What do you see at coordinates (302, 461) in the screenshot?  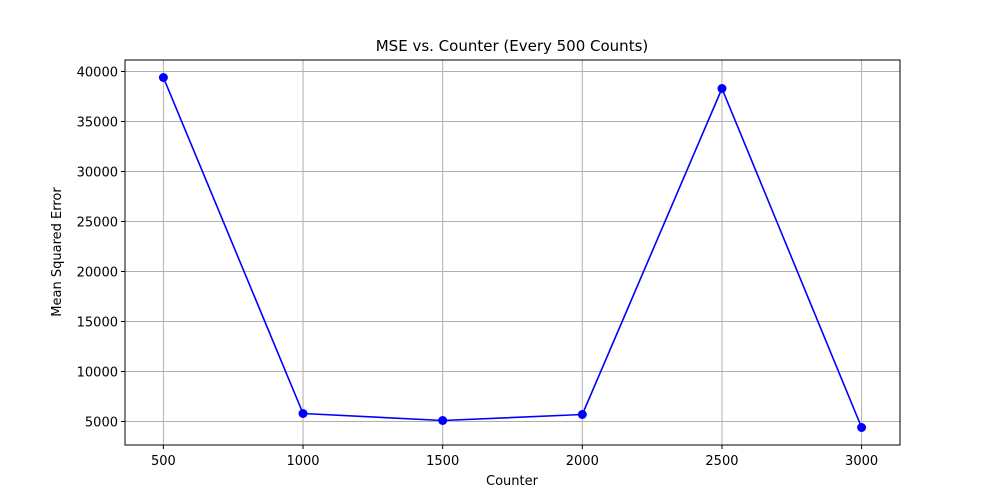 I see `x-tick-label: 1000` at bounding box center [302, 461].